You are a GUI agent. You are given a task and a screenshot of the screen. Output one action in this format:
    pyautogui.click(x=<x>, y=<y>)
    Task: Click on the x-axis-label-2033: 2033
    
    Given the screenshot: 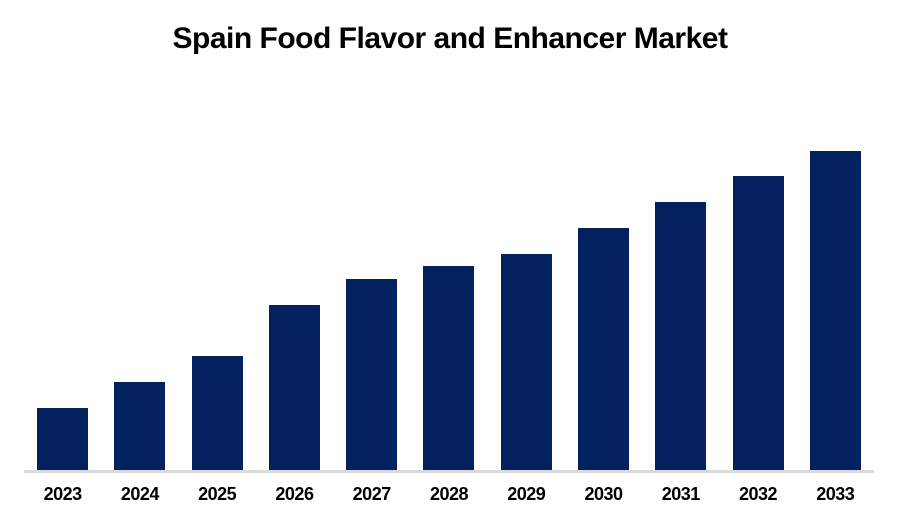 What is the action you would take?
    pyautogui.click(x=835, y=494)
    